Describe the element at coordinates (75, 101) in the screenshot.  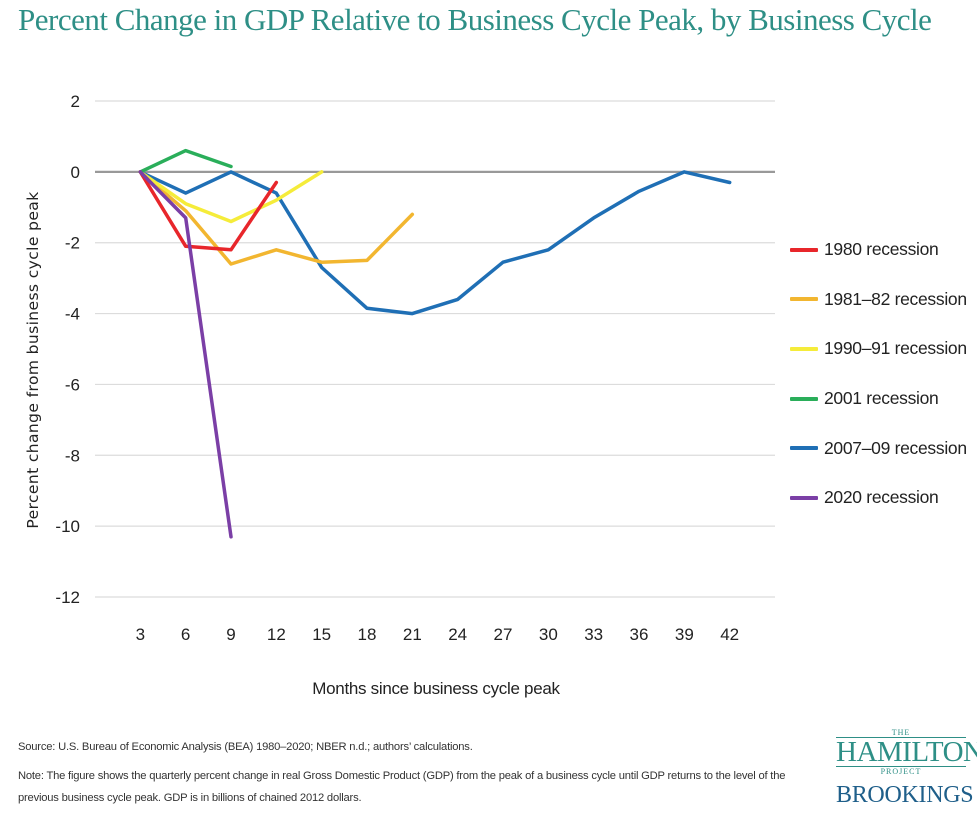
I see `y-tick-label: 2` at that location.